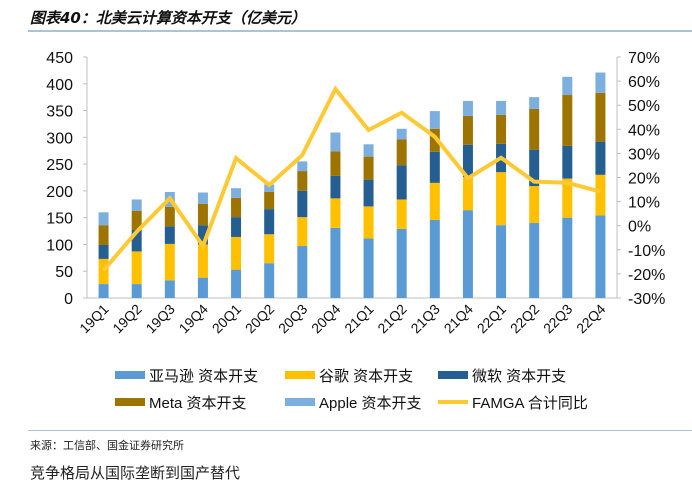 The height and width of the screenshot is (483, 692). Describe the element at coordinates (127, 319) in the screenshot. I see `x-tick-label: 19Q2` at that location.